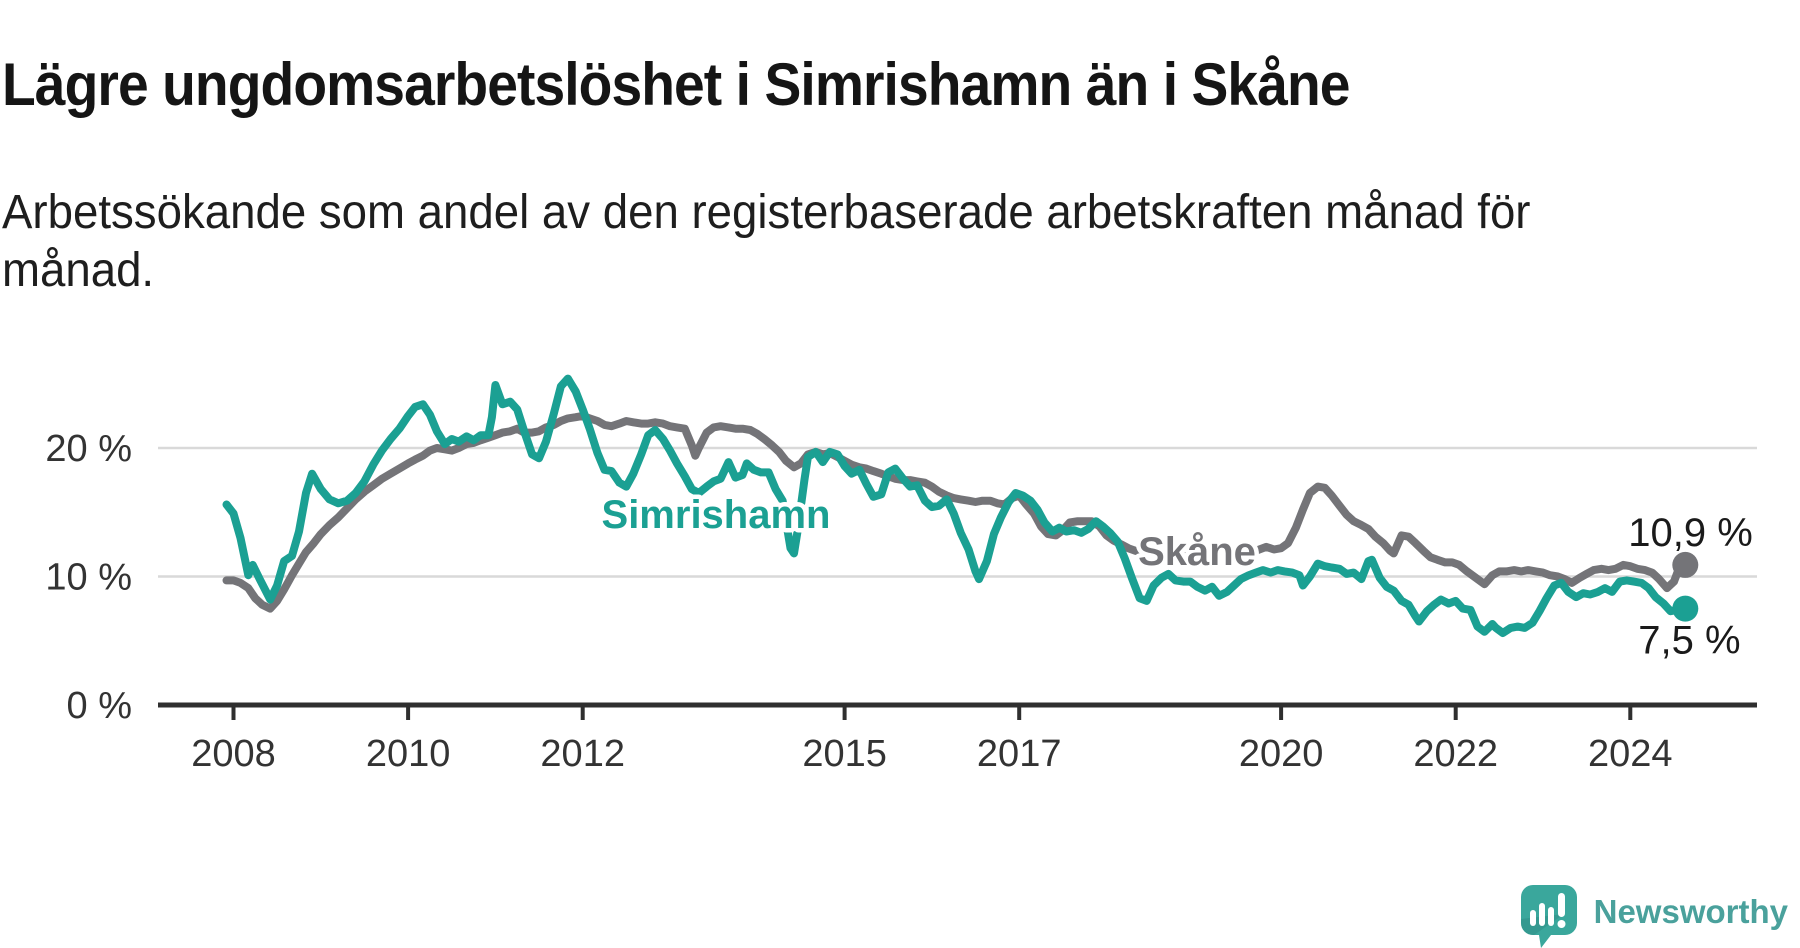  I want to click on x-tick-label-2008: 2008, so click(233, 754).